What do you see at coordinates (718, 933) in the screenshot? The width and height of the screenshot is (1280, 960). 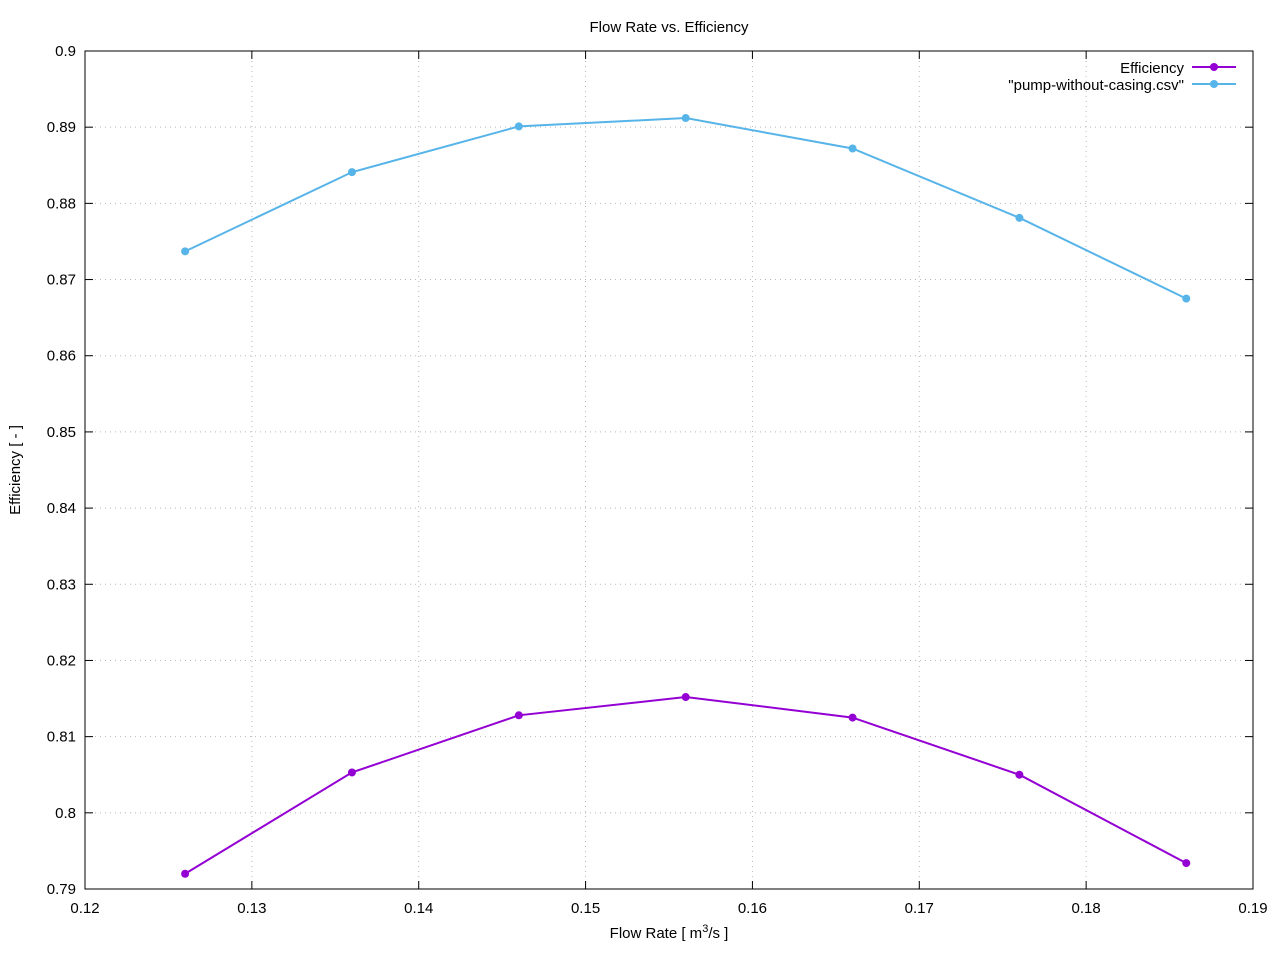 I see `x-axis-label-unit: /s ]` at bounding box center [718, 933].